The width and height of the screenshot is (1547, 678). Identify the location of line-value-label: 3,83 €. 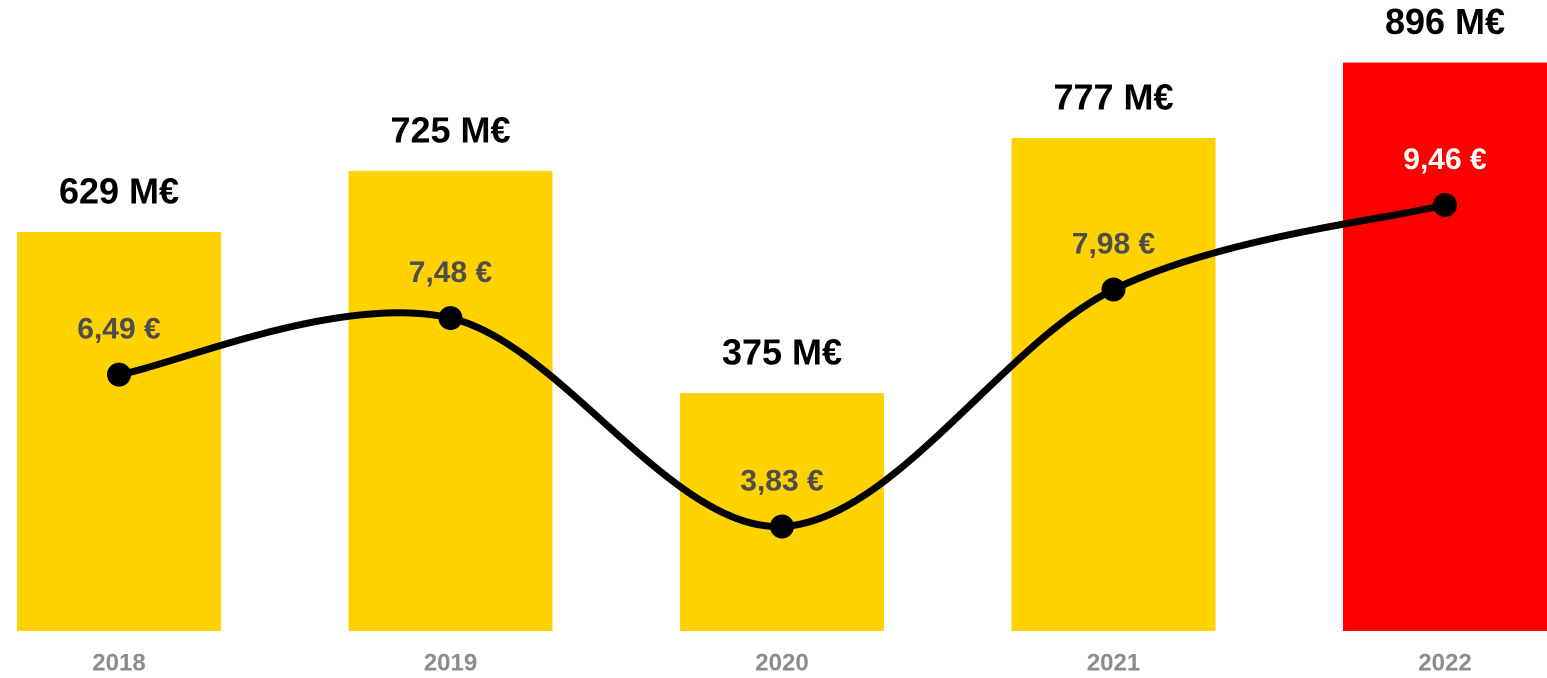
(782, 480).